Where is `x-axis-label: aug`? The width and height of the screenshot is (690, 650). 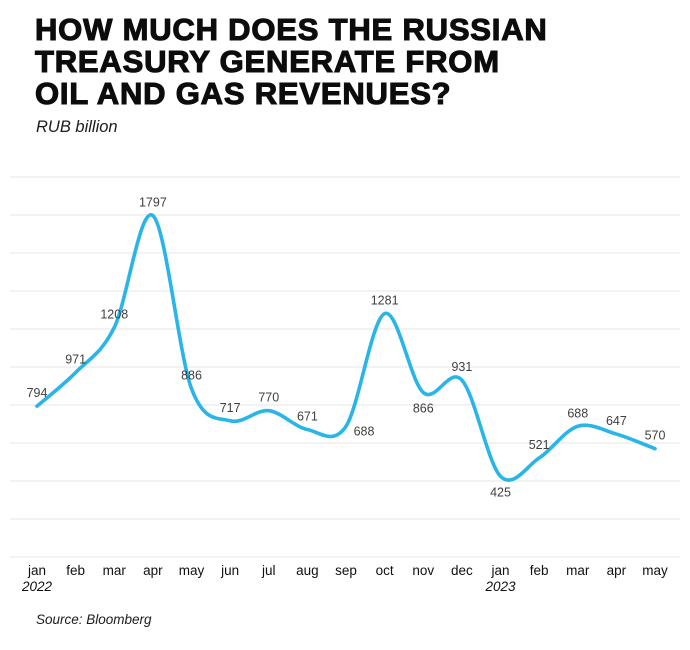
x-axis-label: aug is located at coordinates (307, 570).